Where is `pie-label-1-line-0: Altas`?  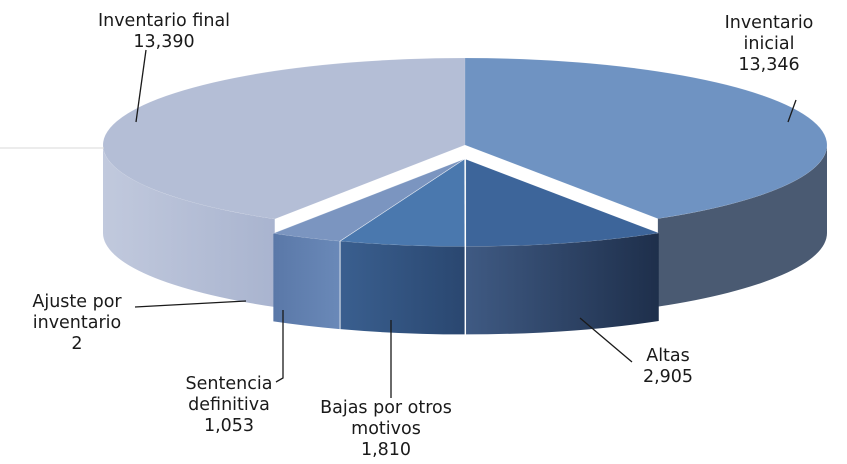
pie-label-1-line-0: Altas is located at coordinates (668, 356).